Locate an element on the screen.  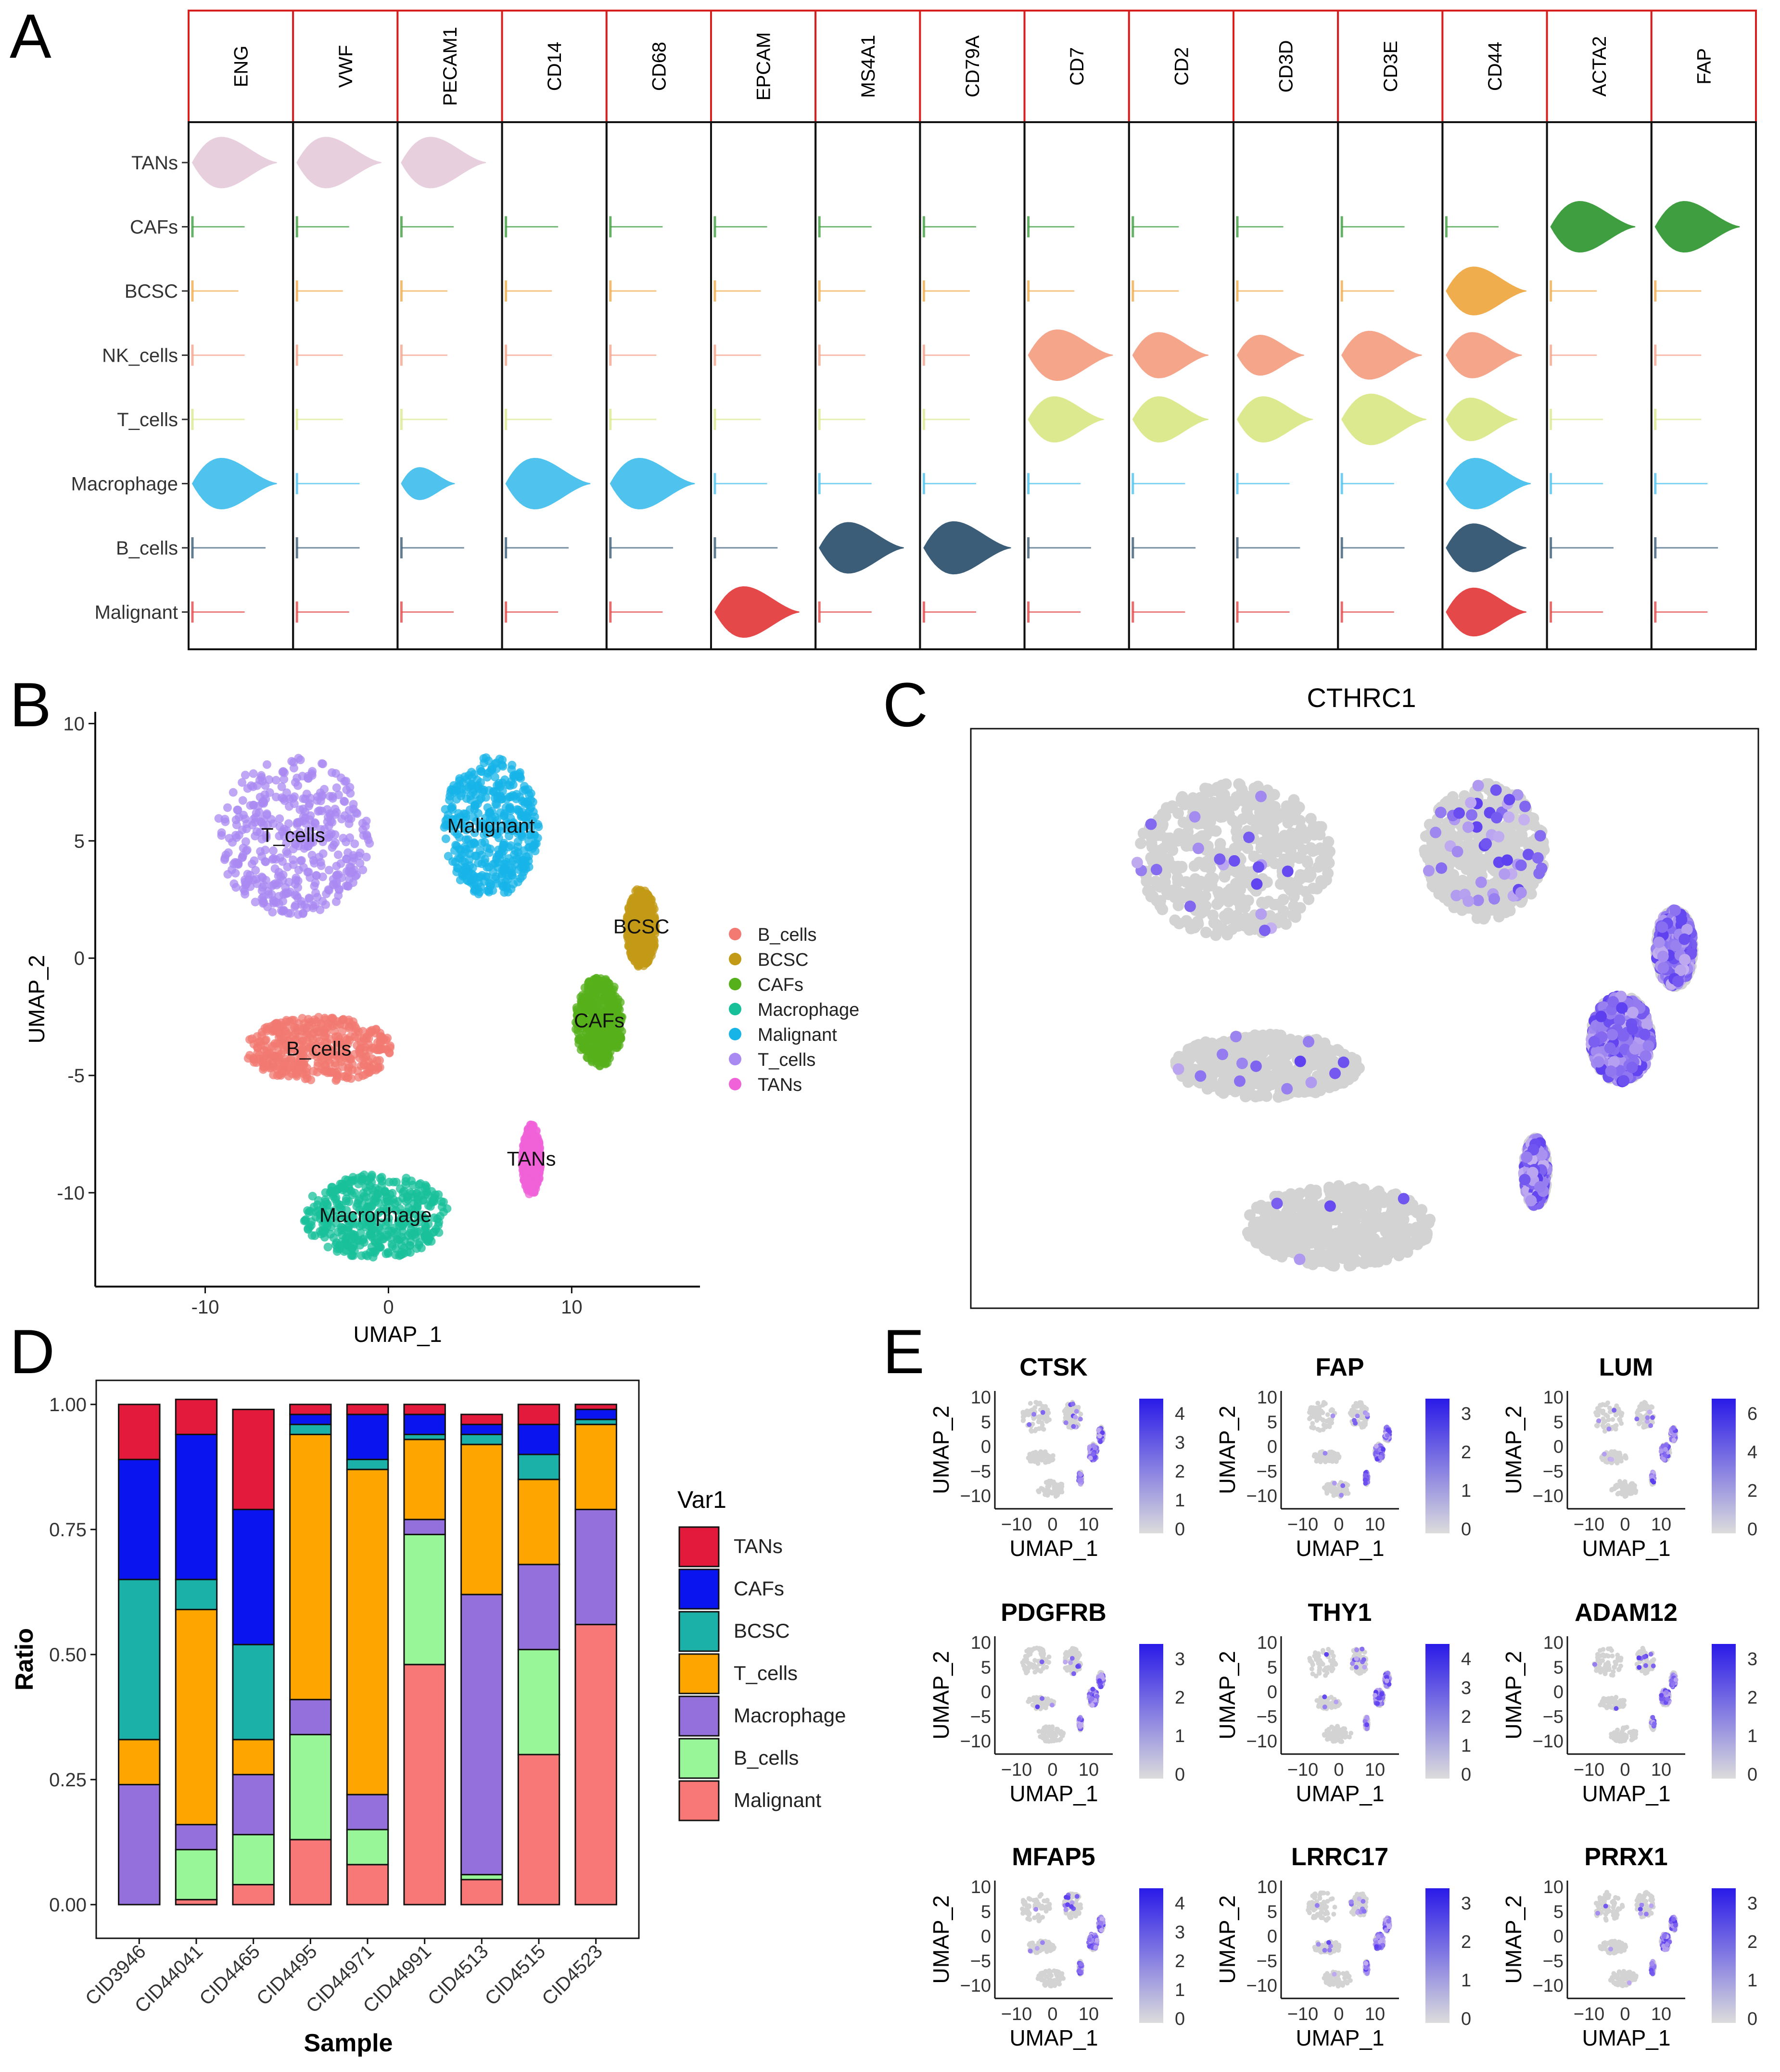
gene-label: CD79A is located at coordinates (972, 66).